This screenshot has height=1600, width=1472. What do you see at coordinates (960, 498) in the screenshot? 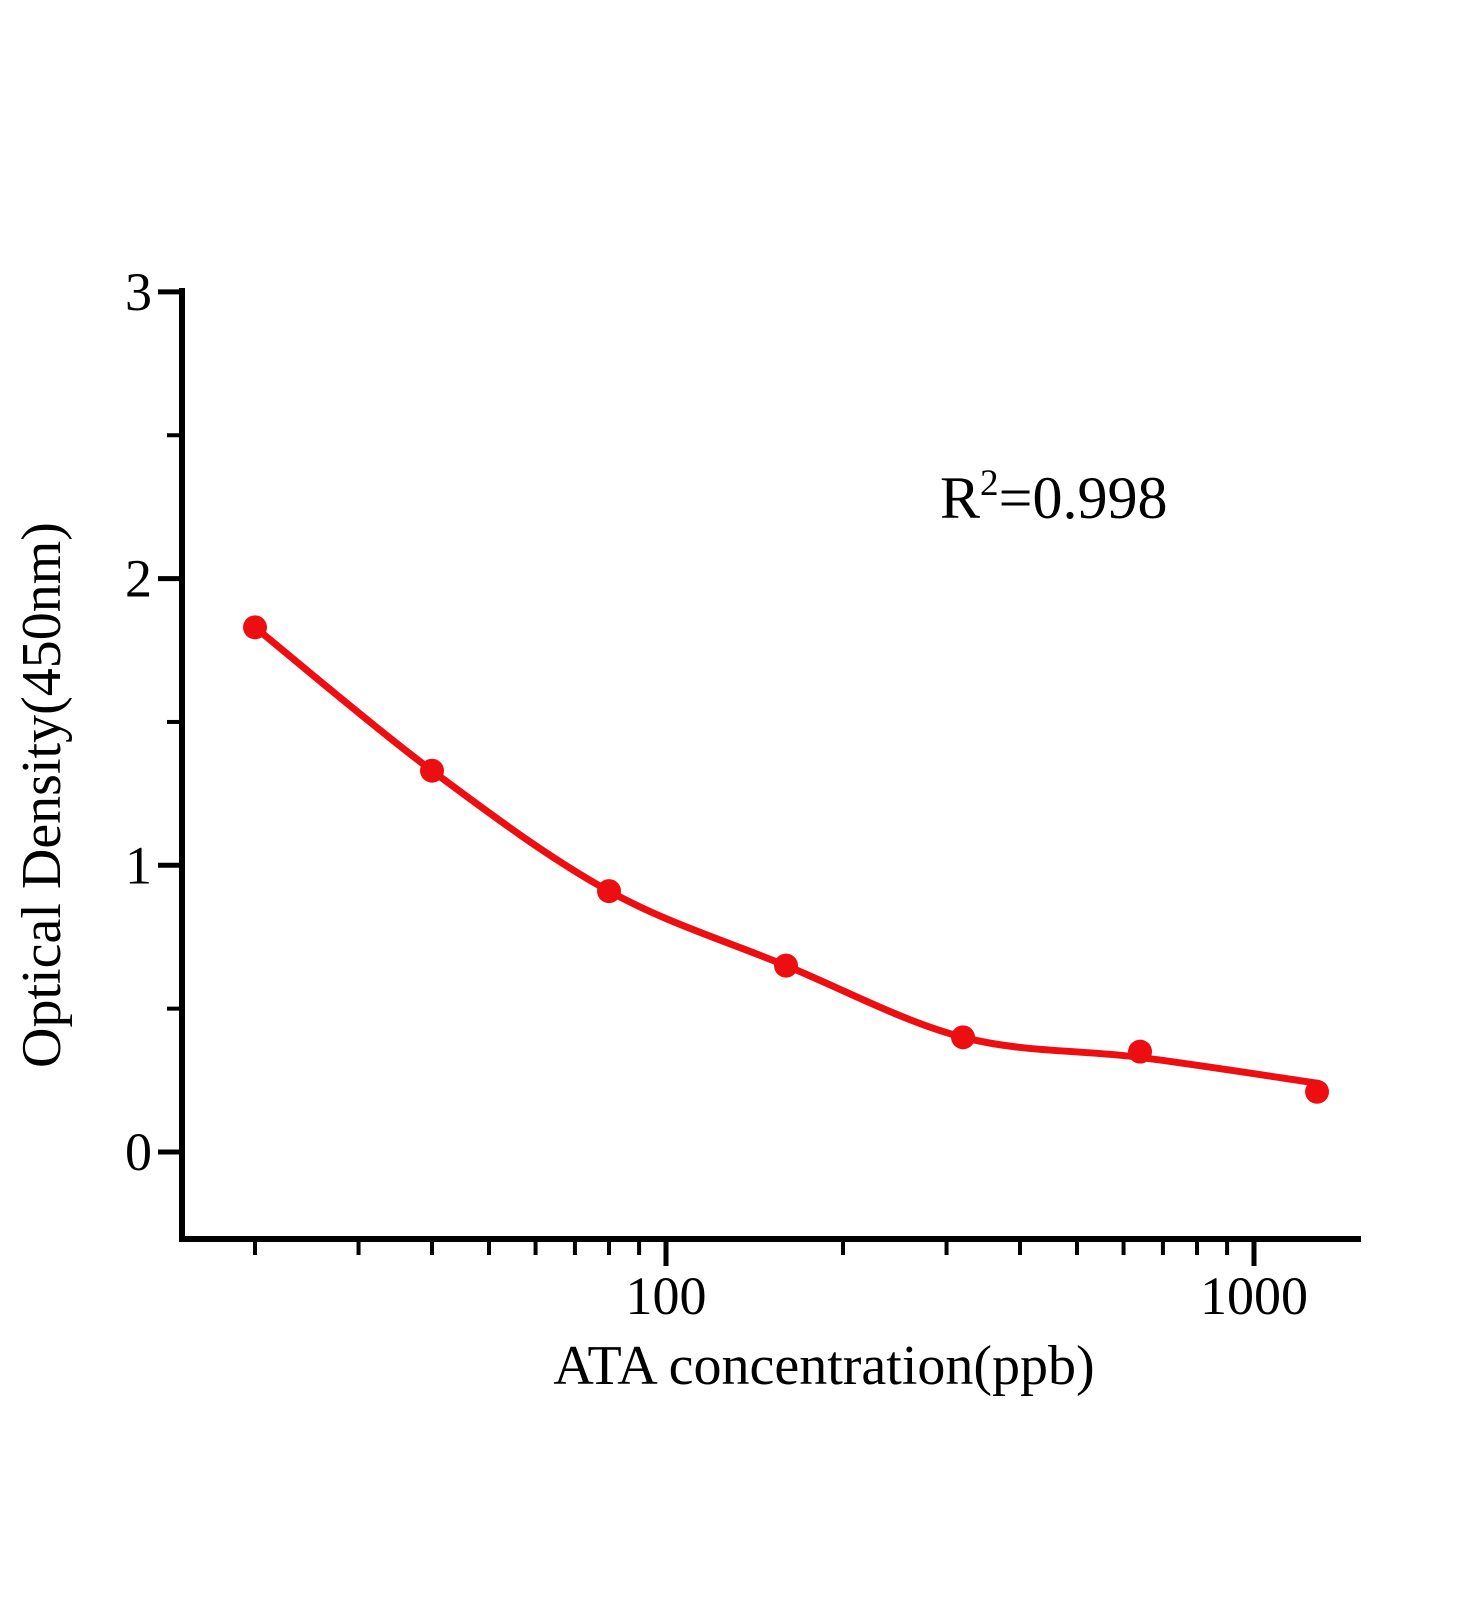
I see `r-squared-base: R` at bounding box center [960, 498].